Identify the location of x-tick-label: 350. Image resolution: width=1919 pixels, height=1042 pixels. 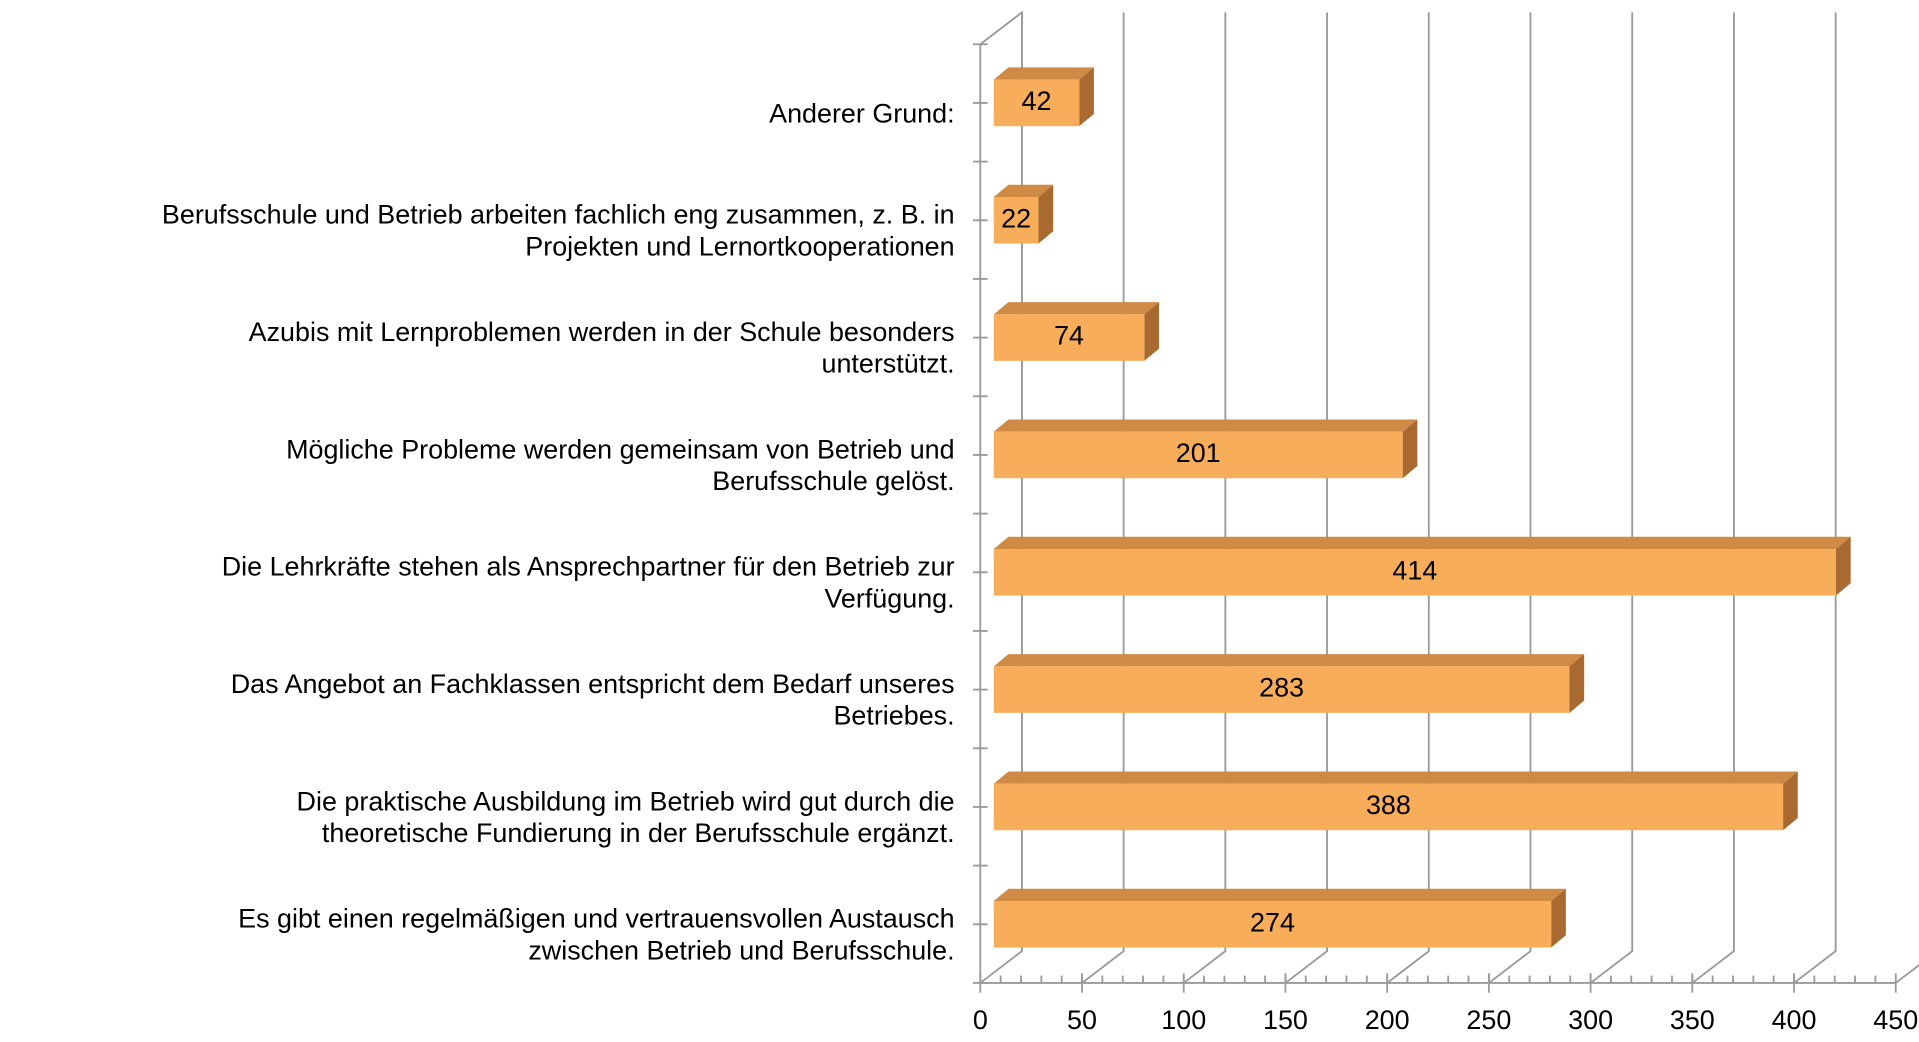
(1692, 1020).